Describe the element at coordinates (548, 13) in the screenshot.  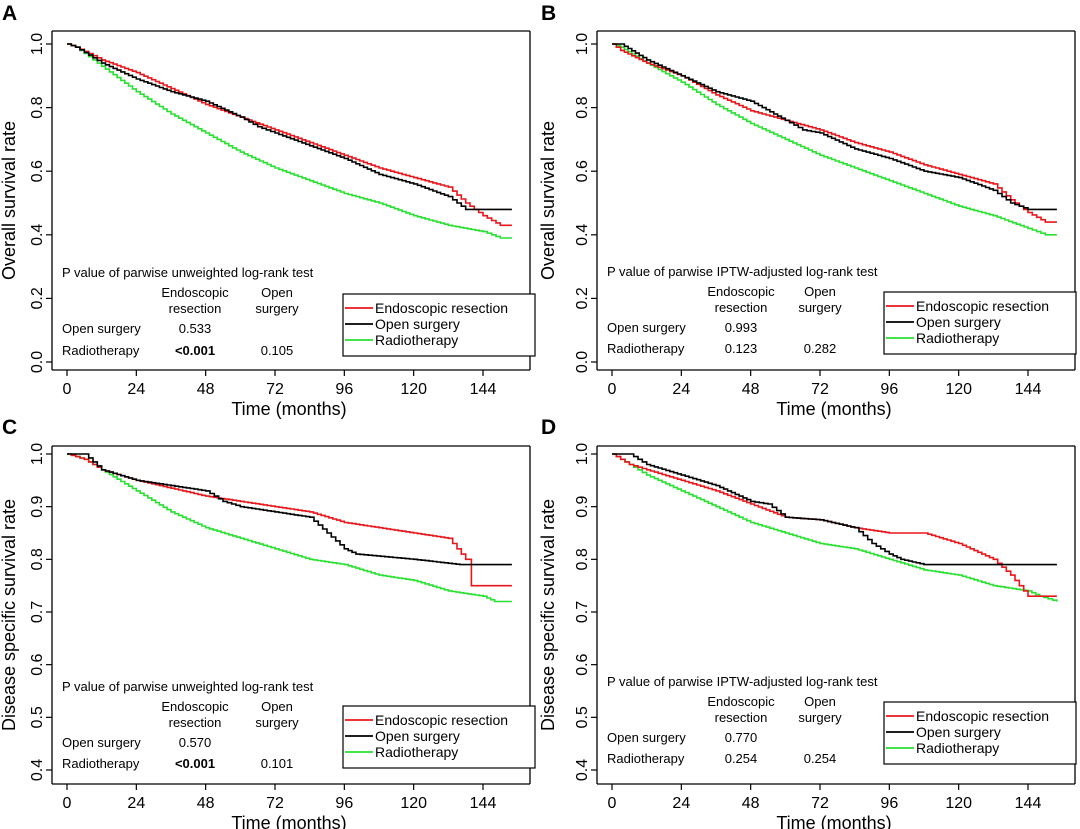
I see `panel-letter: B` at that location.